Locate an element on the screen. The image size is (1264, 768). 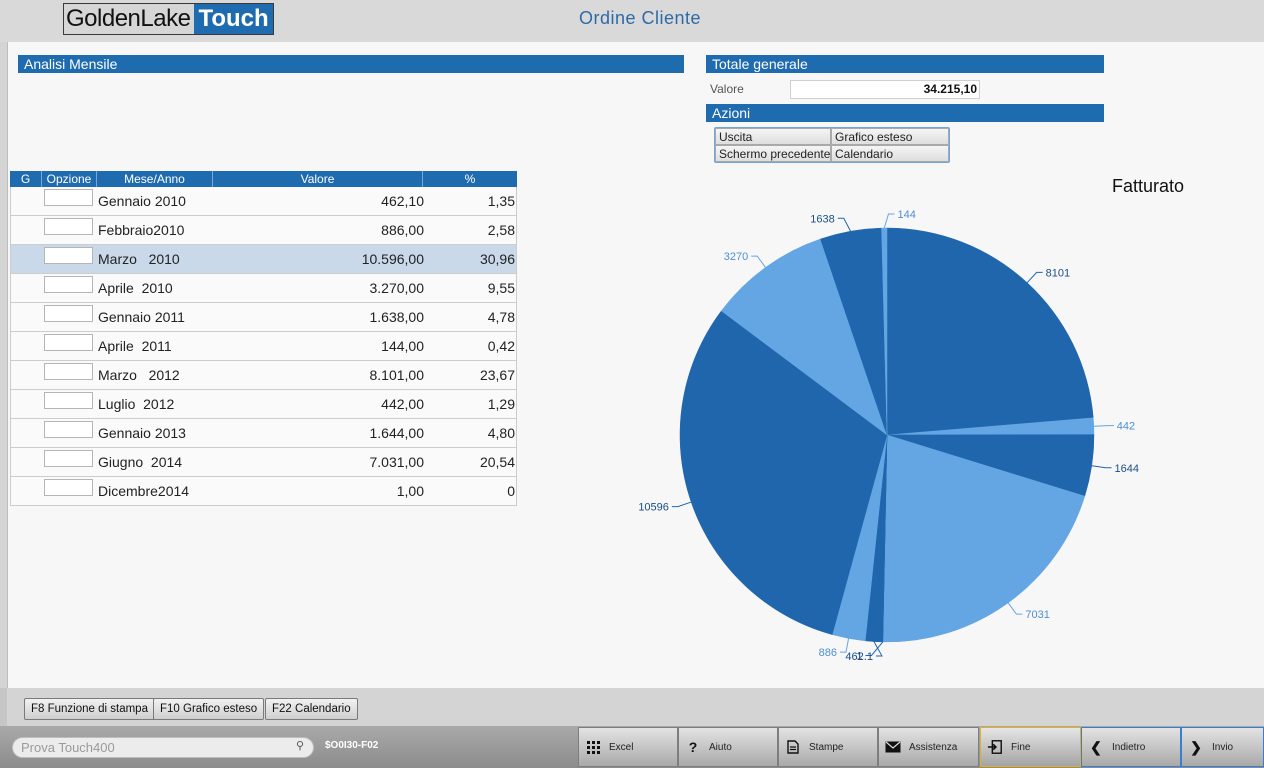
row-mese-anno: Aprile 2010 is located at coordinates (135, 288).